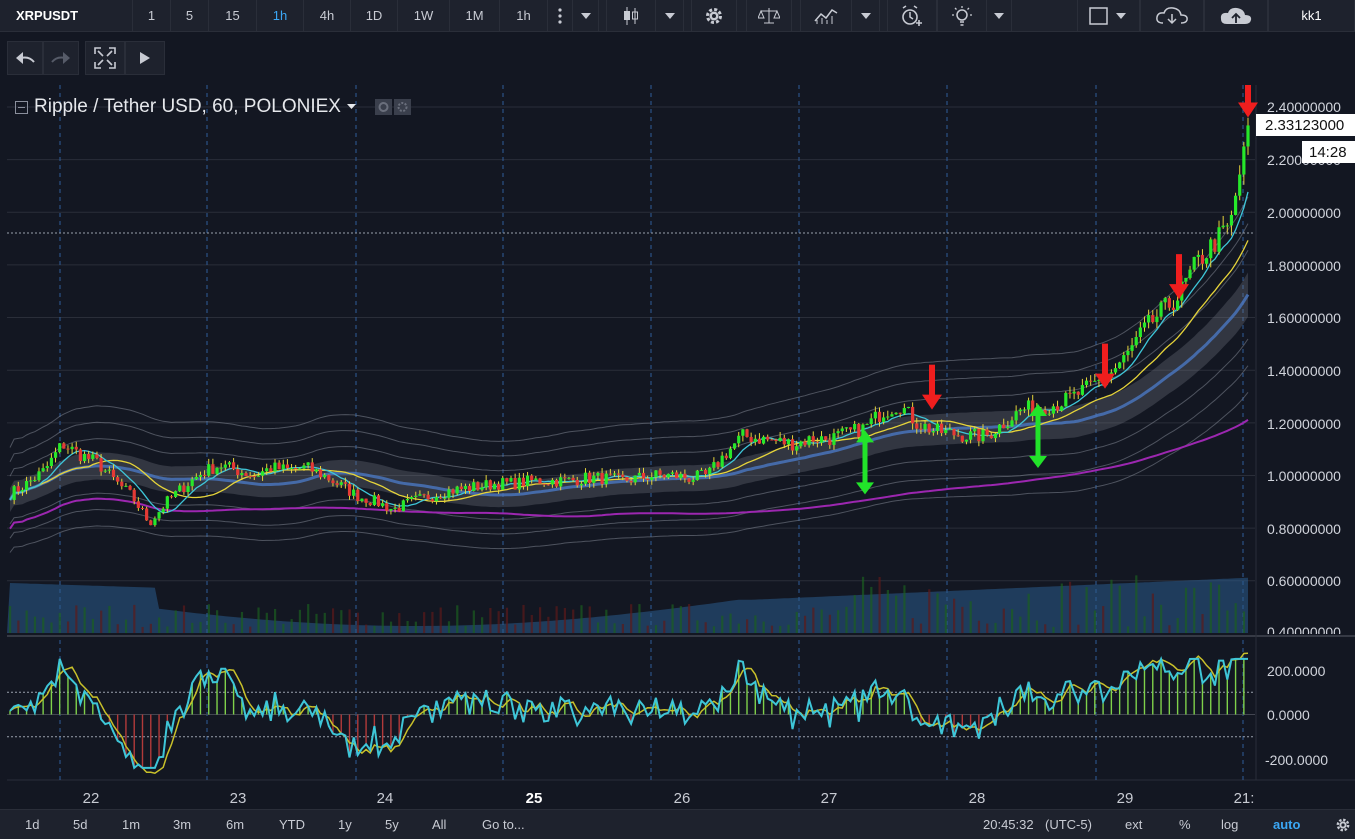  I want to click on compare-scales-icon, so click(769, 15).